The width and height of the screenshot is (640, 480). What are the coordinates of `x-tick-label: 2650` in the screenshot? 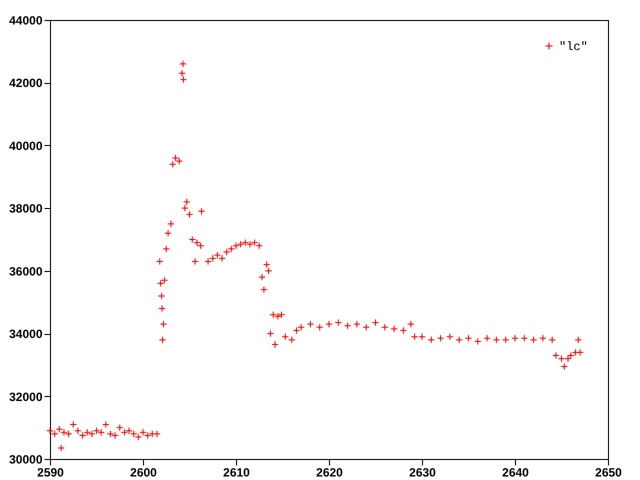 It's located at (608, 473).